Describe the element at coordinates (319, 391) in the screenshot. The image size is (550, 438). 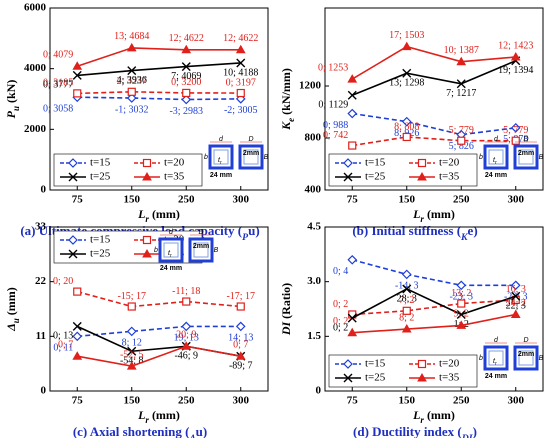
I see `y-tick-label: 0` at that location.